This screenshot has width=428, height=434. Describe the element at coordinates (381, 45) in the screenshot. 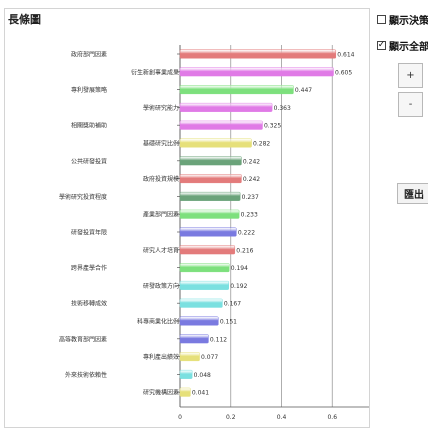

I see `show-all-box: ✓` at that location.